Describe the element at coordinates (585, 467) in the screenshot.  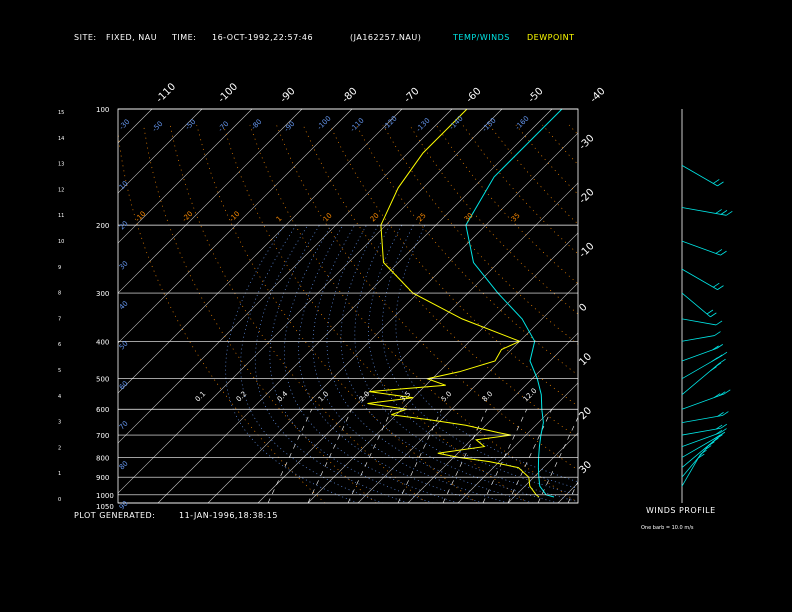
I see `right-isotherm-label: 30` at that location.